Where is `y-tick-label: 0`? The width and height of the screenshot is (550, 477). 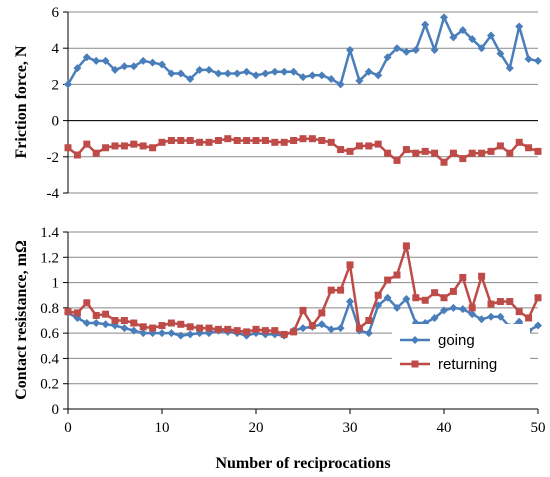 y-tick-label: 0 is located at coordinates (56, 122).